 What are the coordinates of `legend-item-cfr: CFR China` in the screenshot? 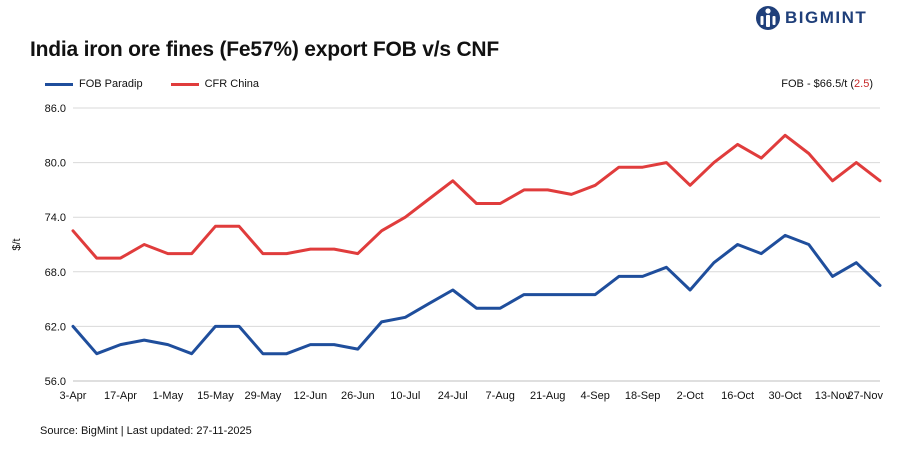 It's located at (214, 84).